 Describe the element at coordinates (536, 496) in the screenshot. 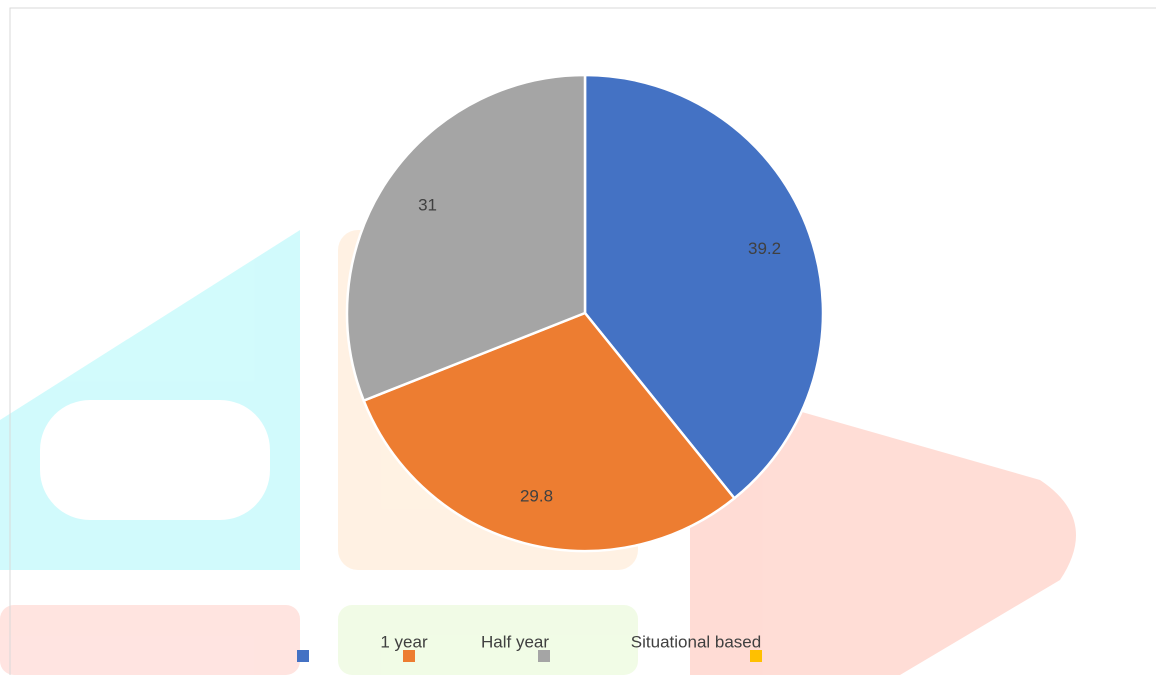

I see `data-label: 29.8` at that location.